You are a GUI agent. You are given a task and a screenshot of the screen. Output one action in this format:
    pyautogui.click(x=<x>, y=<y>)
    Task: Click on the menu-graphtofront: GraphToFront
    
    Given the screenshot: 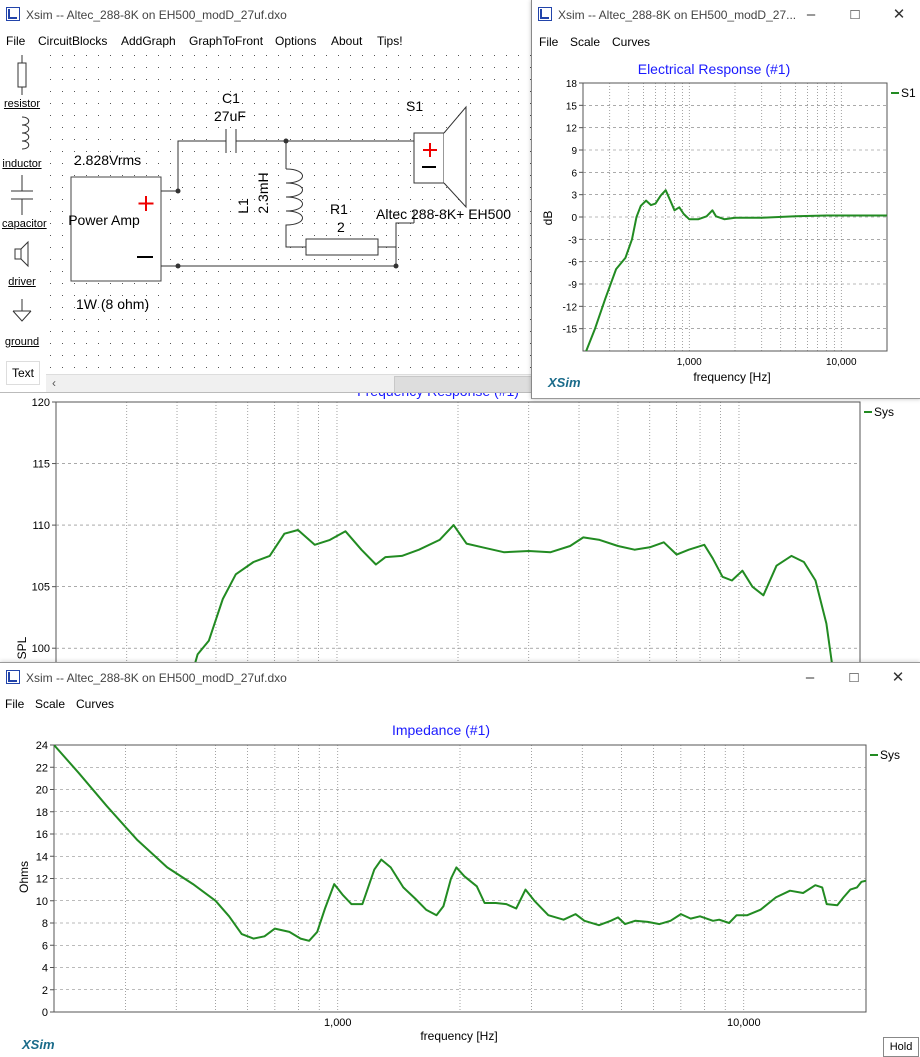 What is the action you would take?
    pyautogui.click(x=226, y=41)
    